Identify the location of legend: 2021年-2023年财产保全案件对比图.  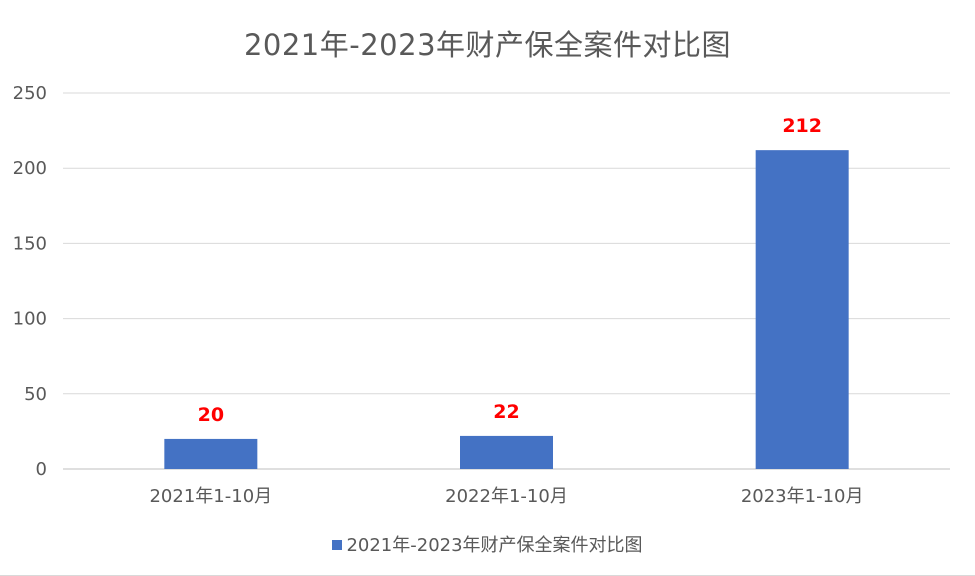
(487, 544).